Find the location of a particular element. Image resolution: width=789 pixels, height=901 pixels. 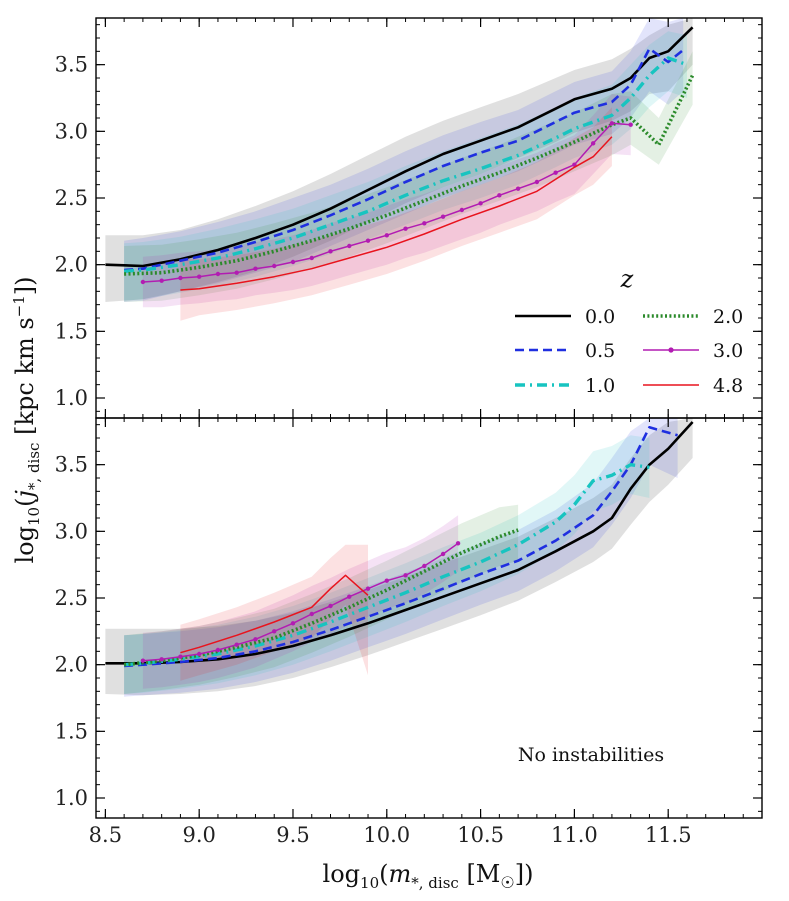

band-z-4.8 is located at coordinates (396, 214).